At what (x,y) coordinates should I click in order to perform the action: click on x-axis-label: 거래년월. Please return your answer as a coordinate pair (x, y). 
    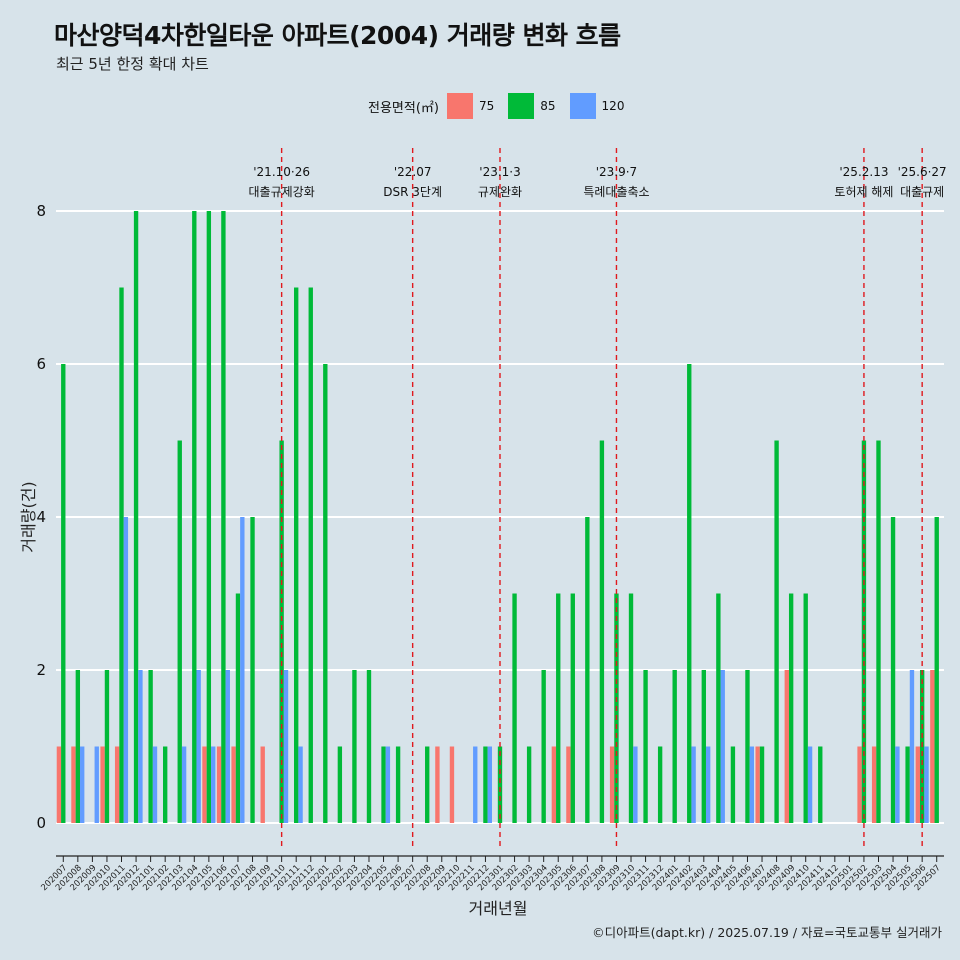
    Looking at the image, I should click on (498, 908).